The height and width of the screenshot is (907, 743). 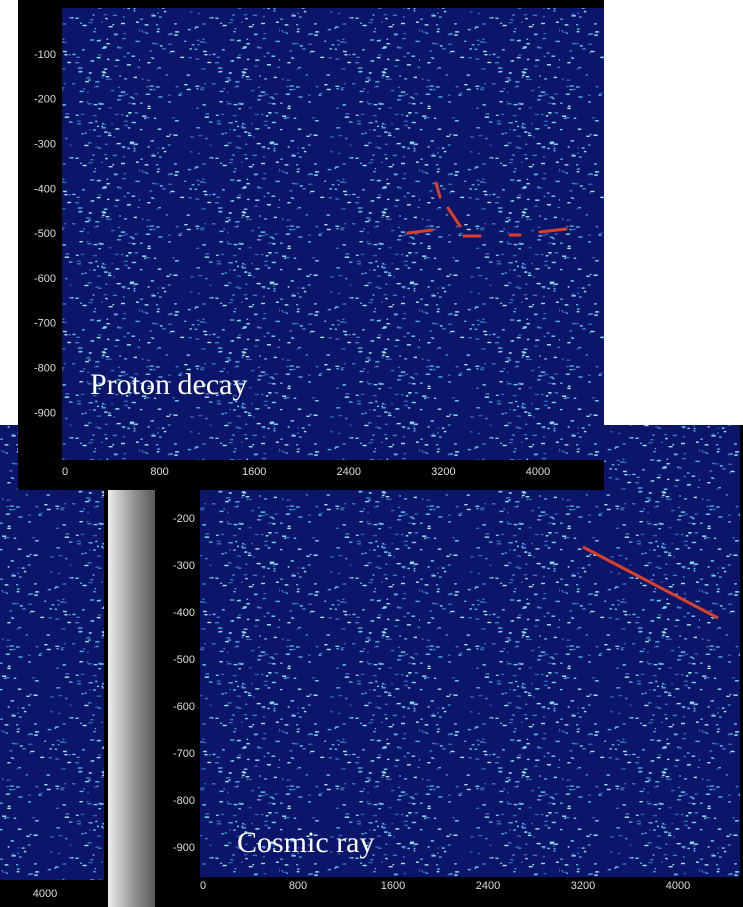 I want to click on panel-label: Cosmic ray, so click(x=305, y=842).